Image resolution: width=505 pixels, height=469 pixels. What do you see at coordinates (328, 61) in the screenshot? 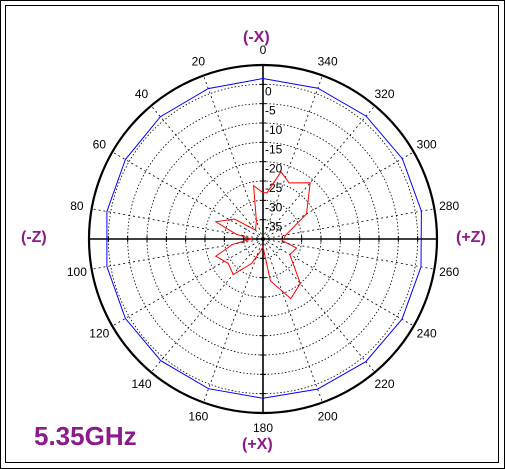
I see `angle-tick-label: 340` at bounding box center [328, 61].